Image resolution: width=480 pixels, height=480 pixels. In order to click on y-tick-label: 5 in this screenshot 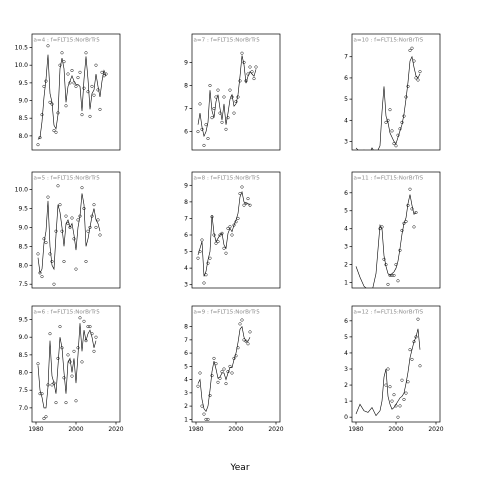, I will do `click(186, 252)`.